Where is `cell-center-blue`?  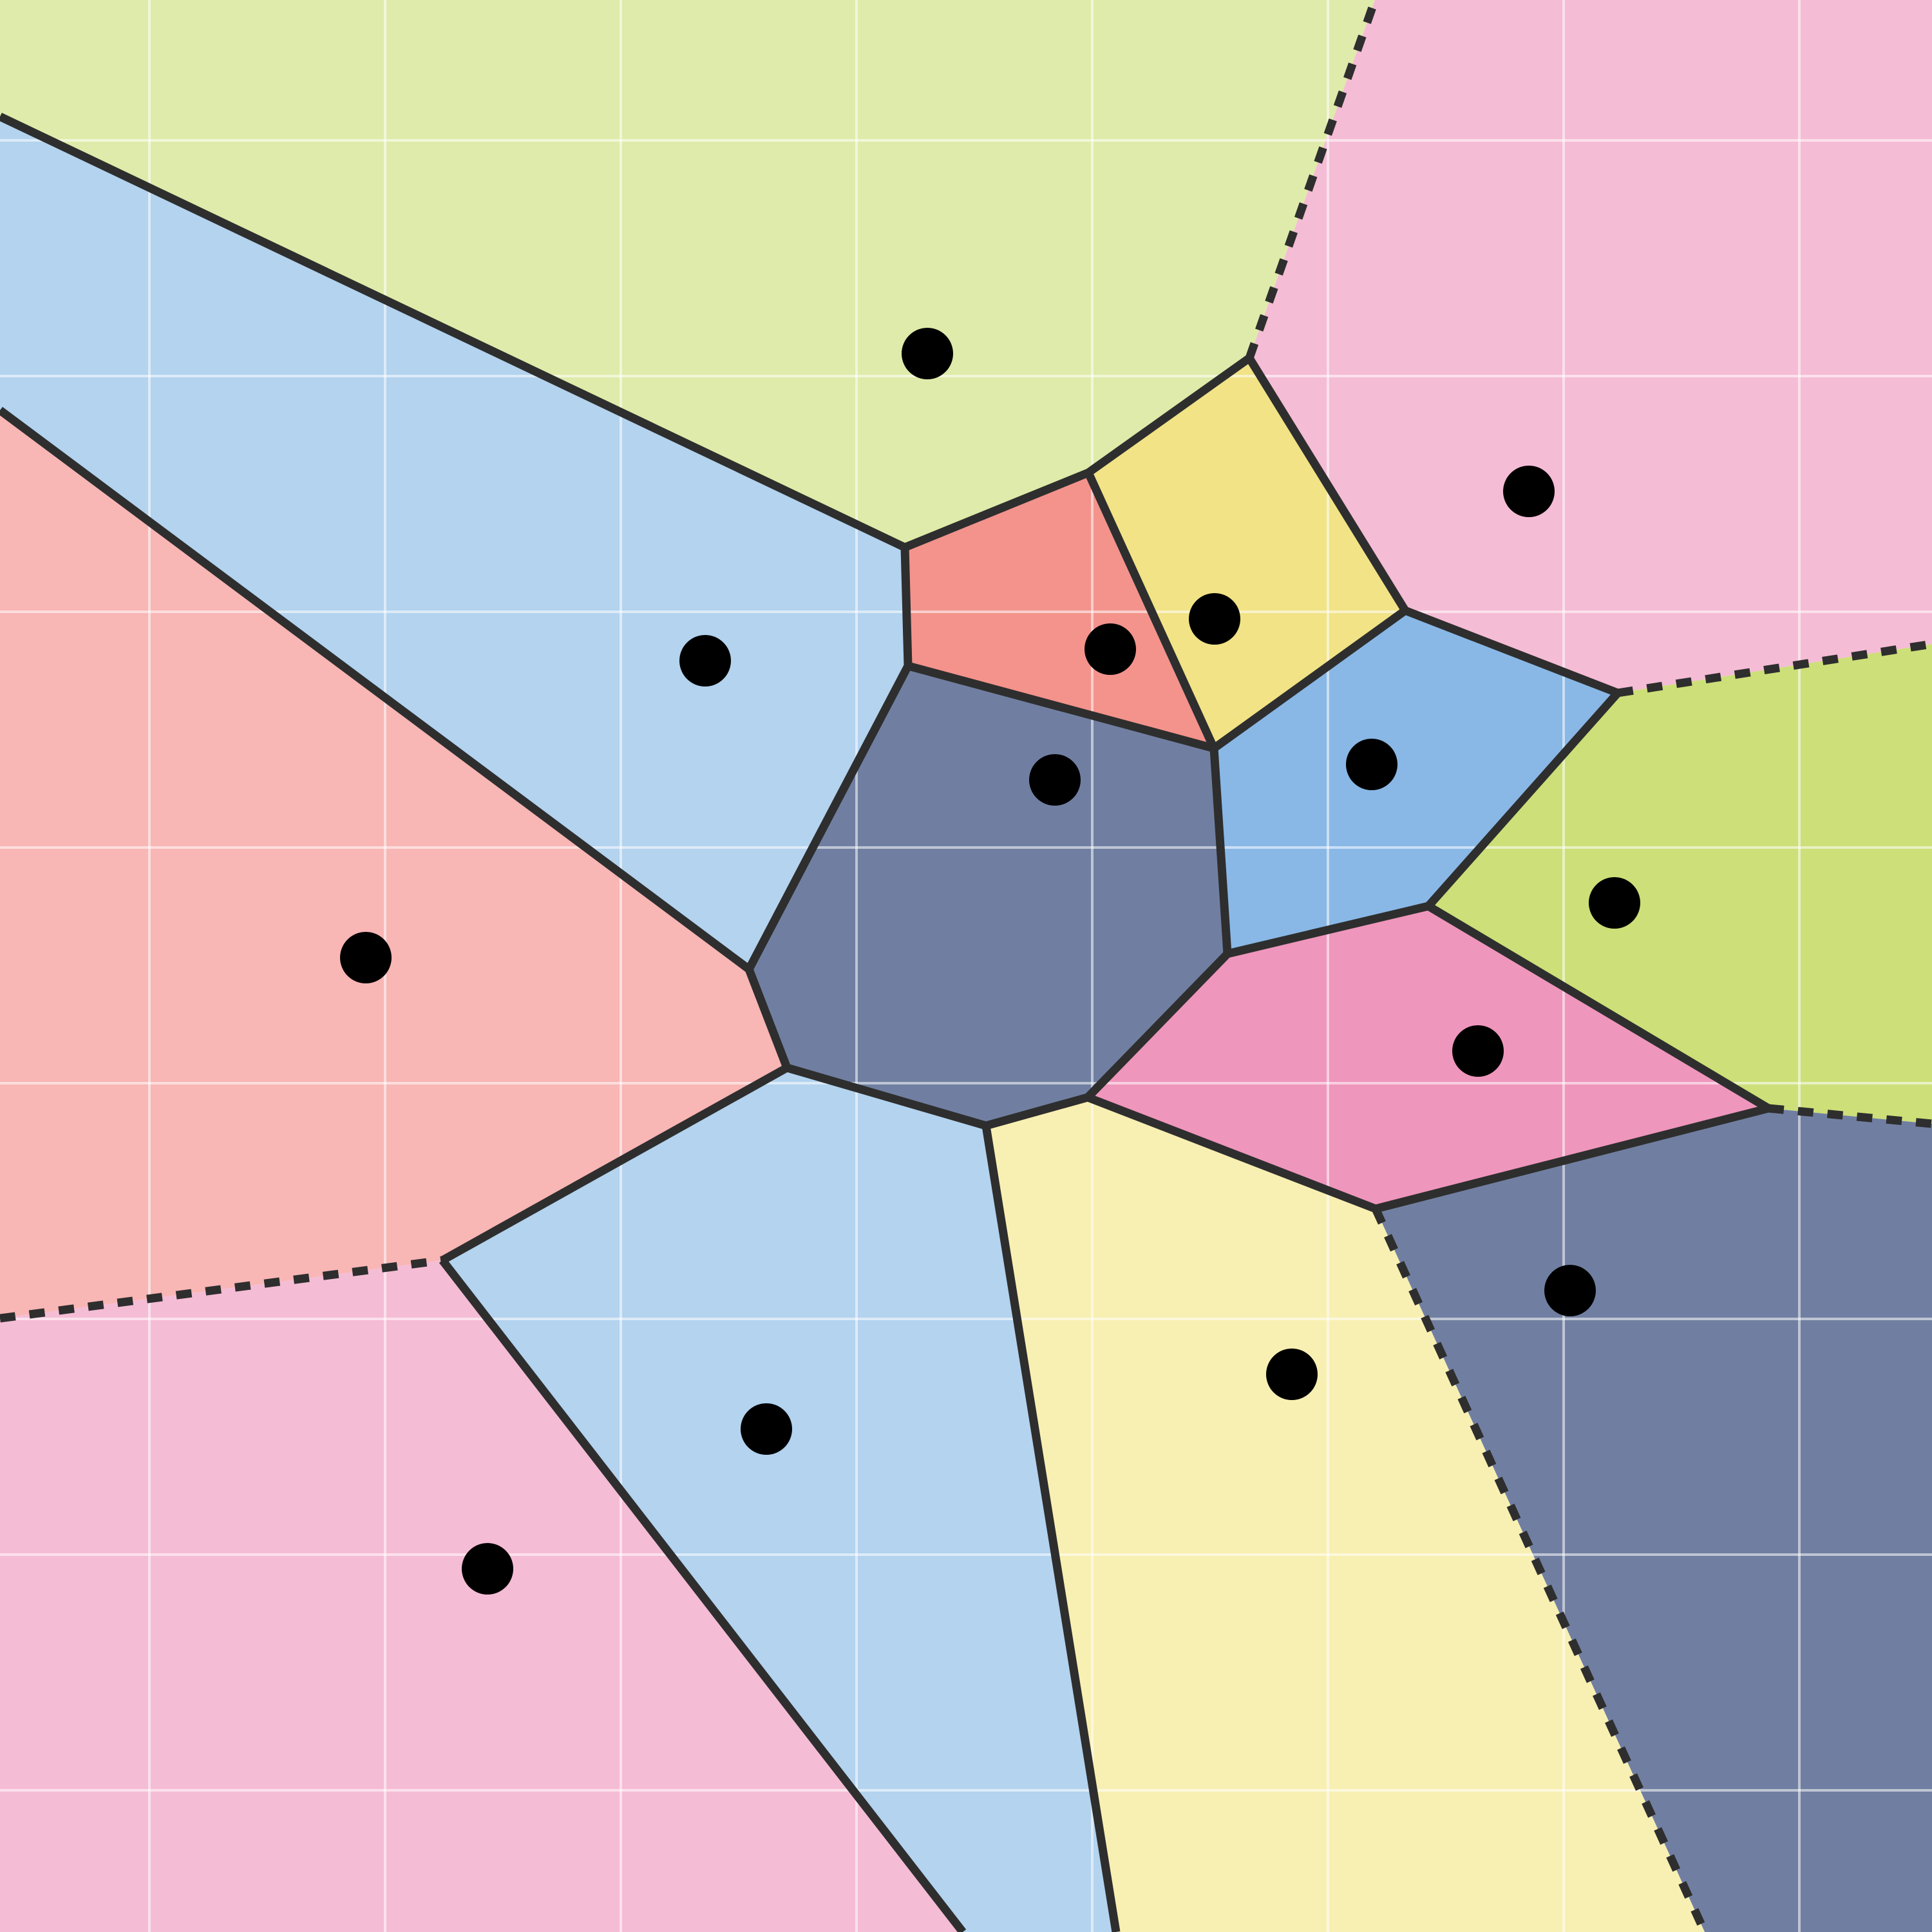
cell-center-blue is located at coordinates (1416, 782).